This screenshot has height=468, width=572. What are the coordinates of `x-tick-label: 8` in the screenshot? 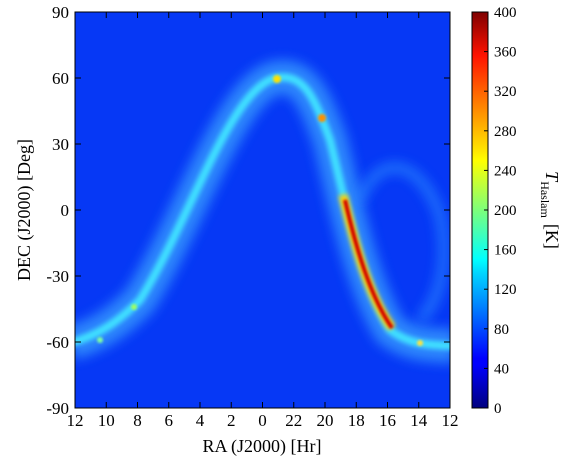 It's located at (137, 420).